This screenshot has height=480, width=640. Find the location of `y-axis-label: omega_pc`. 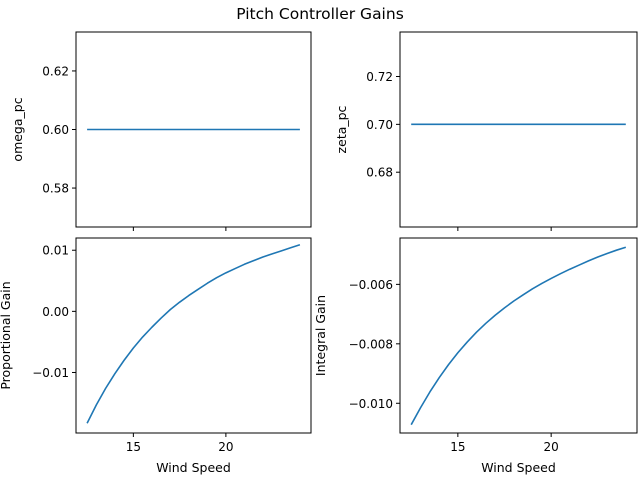

y-axis-label: omega_pc is located at coordinates (17, 129).